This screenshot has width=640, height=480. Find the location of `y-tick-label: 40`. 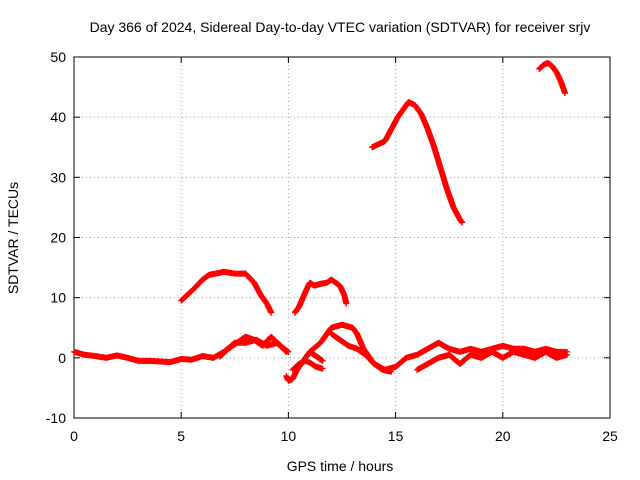

y-tick-label: 40 is located at coordinates (58, 117).